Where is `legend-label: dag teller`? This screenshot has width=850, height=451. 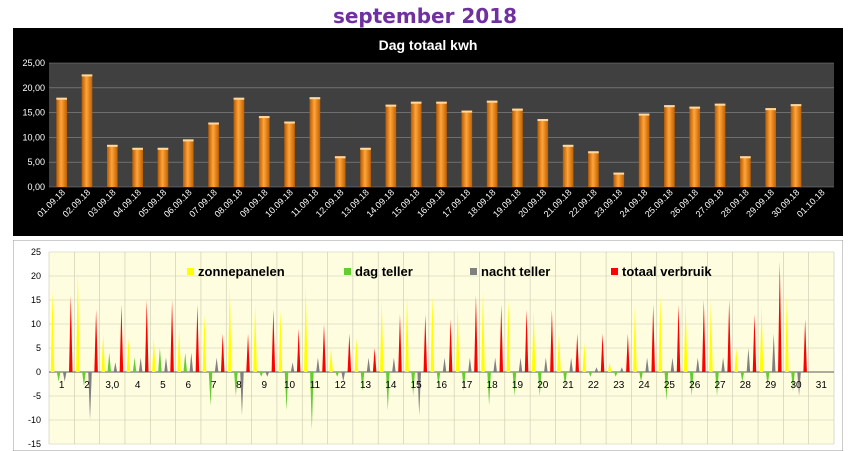
legend-label: dag teller is located at coordinates (384, 271).